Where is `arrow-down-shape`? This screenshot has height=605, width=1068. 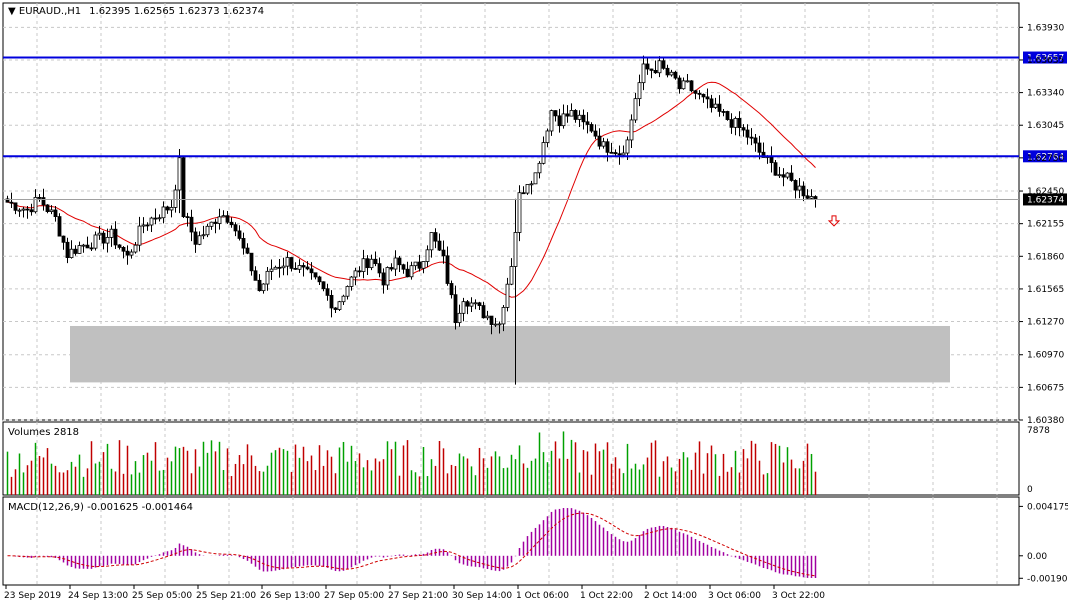 arrow-down-shape is located at coordinates (834, 221).